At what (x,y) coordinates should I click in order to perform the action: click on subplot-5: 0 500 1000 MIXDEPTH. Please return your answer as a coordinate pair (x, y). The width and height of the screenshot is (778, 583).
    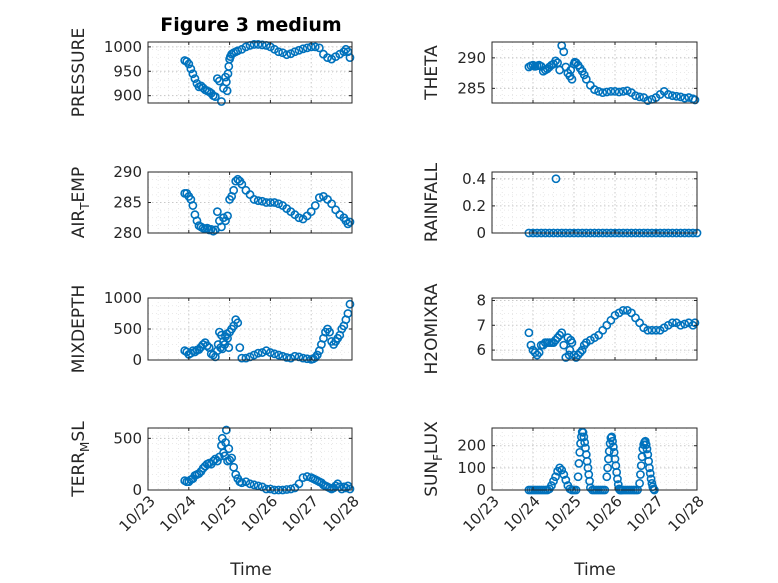
    Looking at the image, I should click on (212, 329).